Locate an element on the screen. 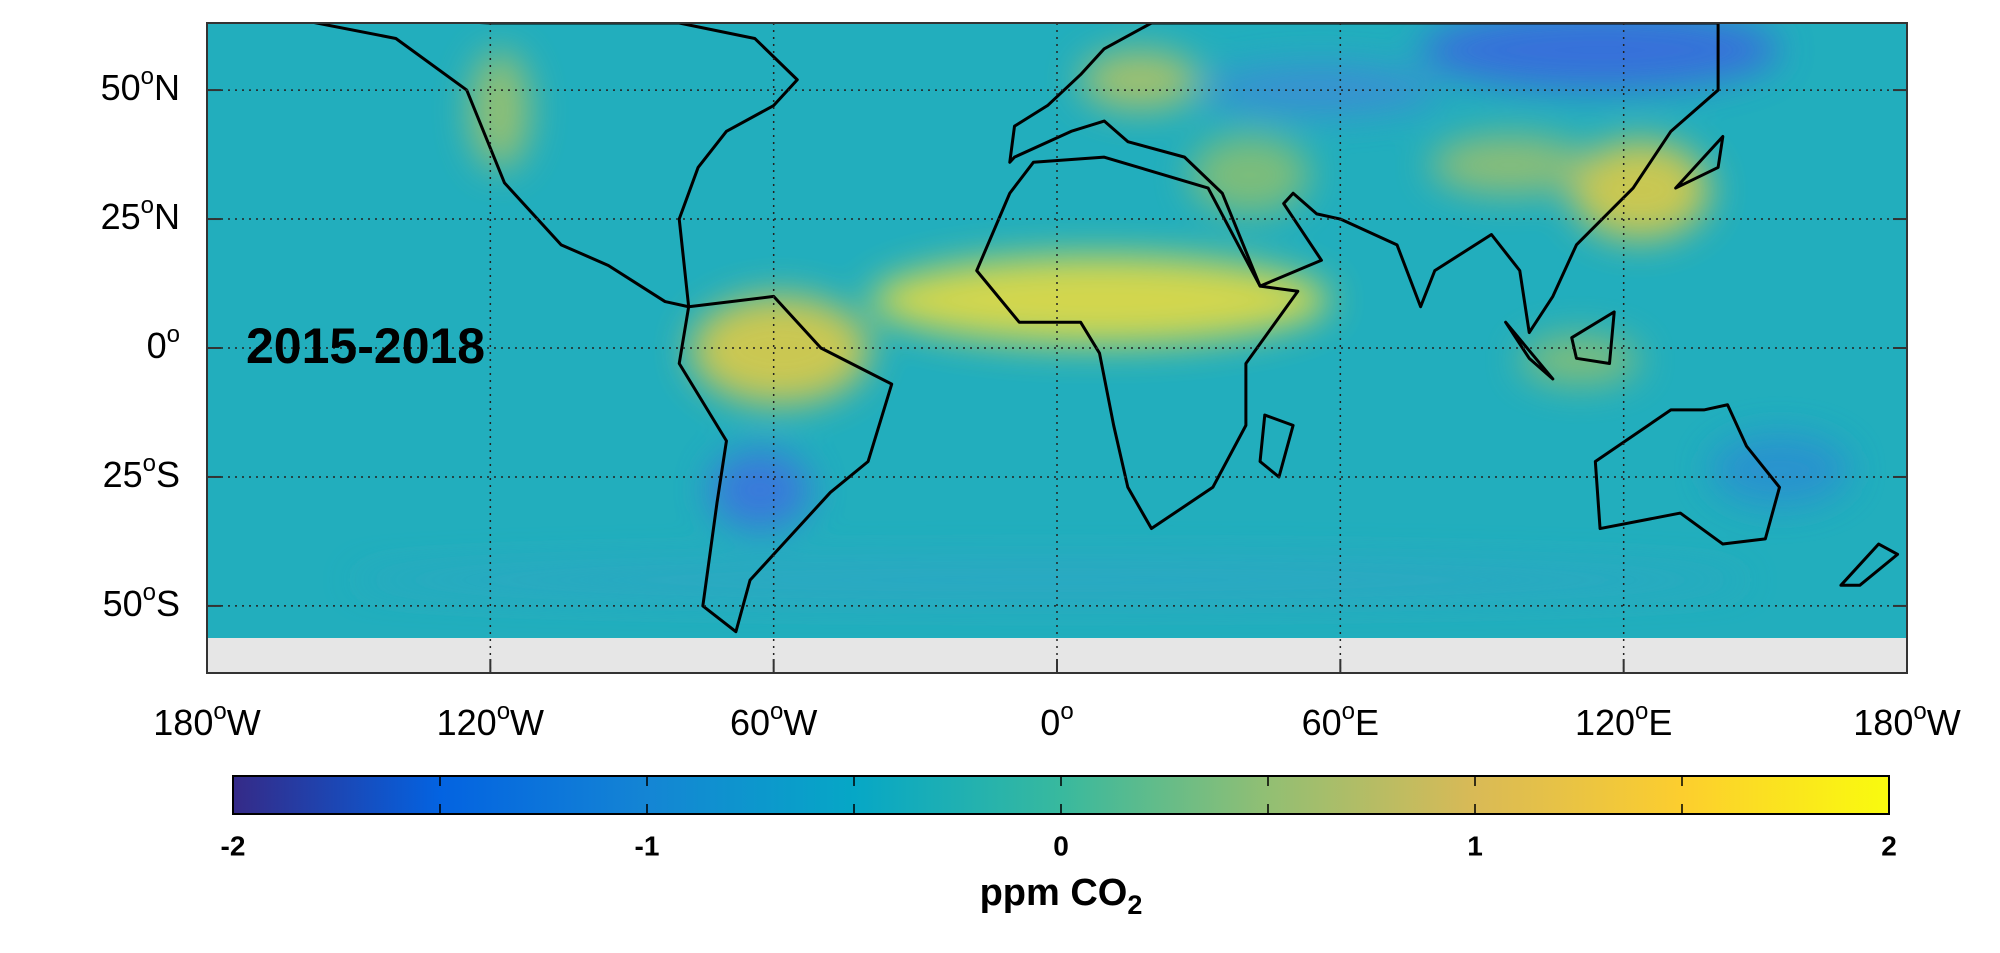 The image size is (2000, 953). colorbar-label-text: ppm CO is located at coordinates (1054, 893).